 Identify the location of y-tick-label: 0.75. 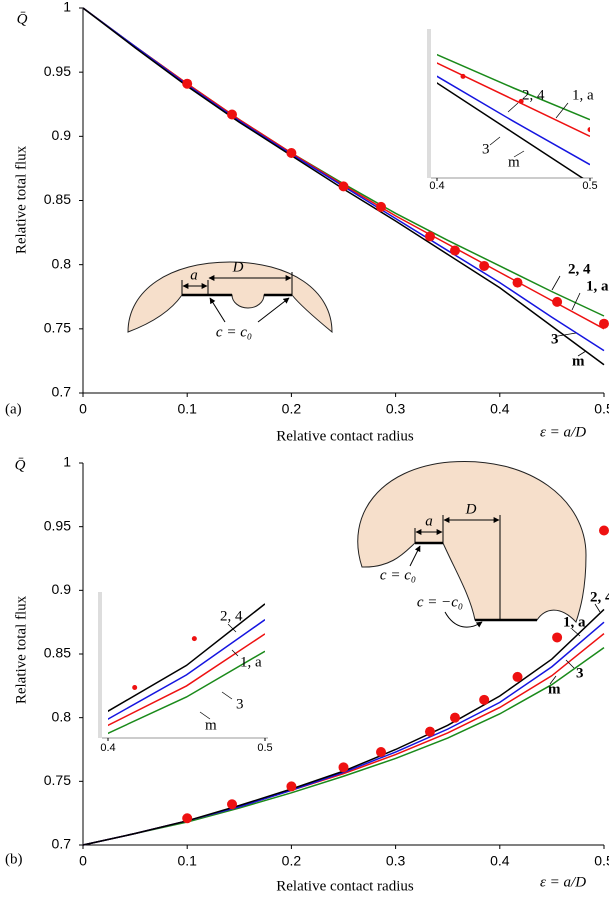
(57, 780).